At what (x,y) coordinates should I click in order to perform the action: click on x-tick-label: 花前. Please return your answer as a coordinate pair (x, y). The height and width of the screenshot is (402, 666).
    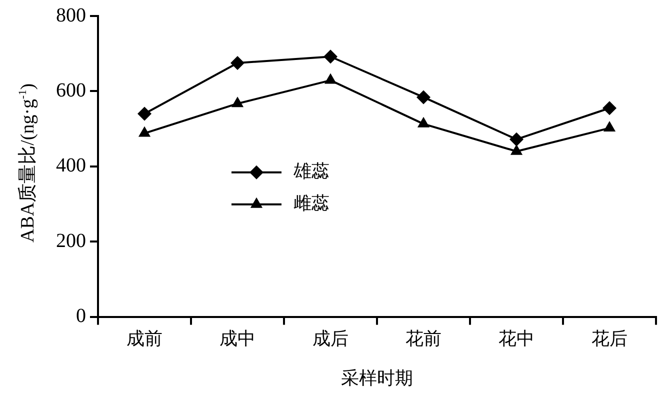
    Looking at the image, I should click on (424, 339).